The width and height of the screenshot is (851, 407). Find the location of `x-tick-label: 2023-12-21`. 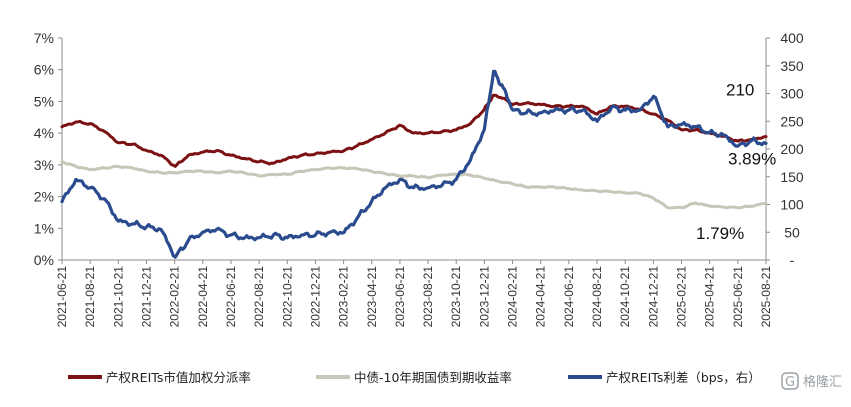

x-tick-label: 2023-12-21 is located at coordinates (484, 297).